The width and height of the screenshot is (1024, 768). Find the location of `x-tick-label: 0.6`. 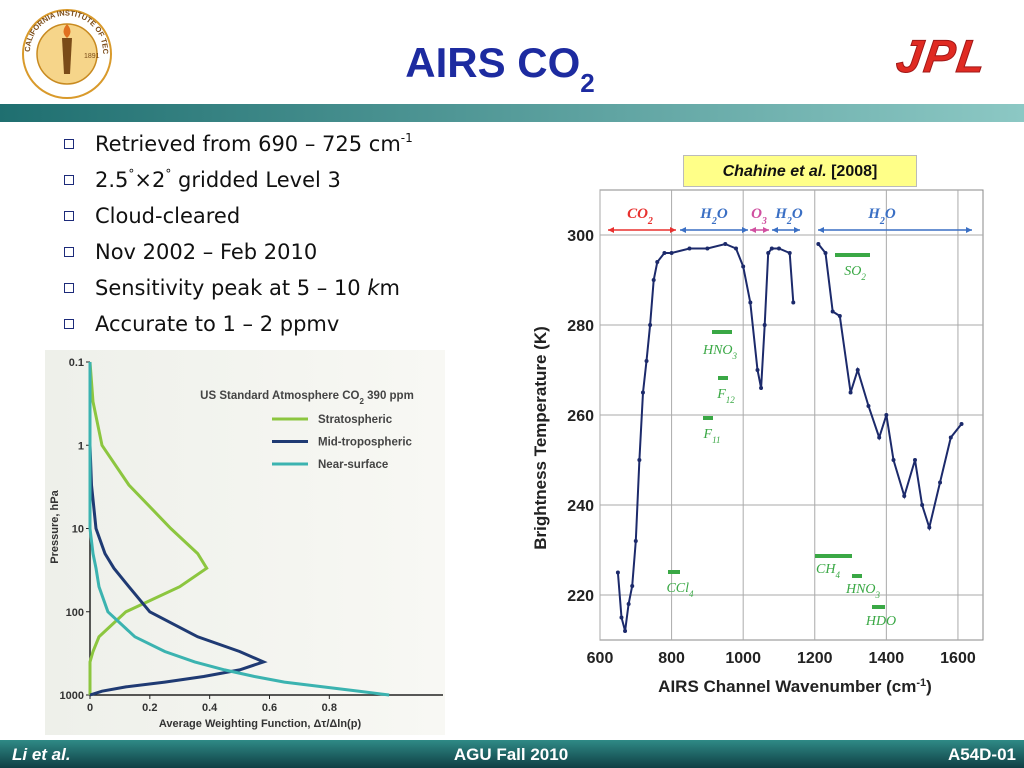

x-tick-label: 0.6 is located at coordinates (269, 708).